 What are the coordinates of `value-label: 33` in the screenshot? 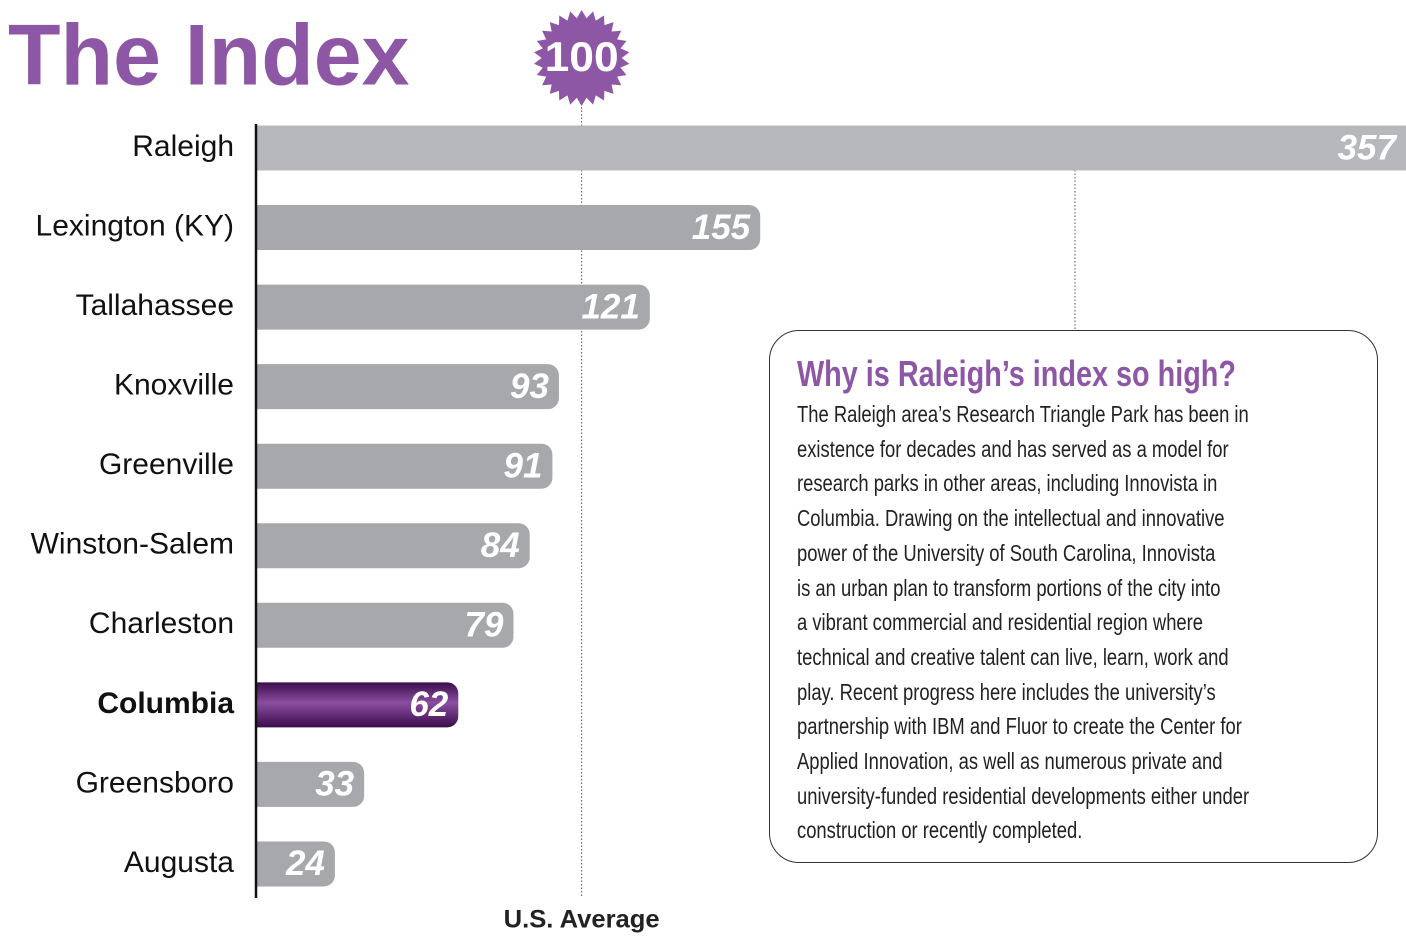 It's located at (334, 784).